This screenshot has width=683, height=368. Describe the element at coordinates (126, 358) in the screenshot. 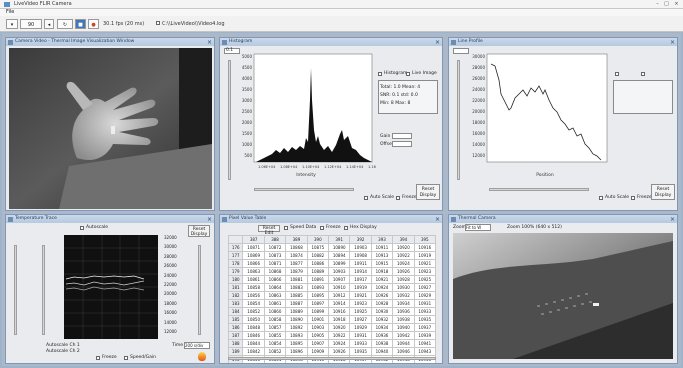

I see `trace-speed-checkbox` at that location.